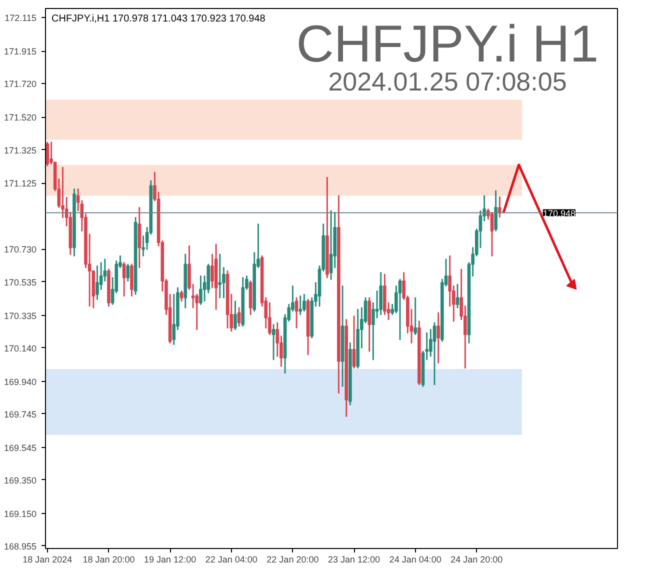 The image size is (652, 572). Describe the element at coordinates (20, 546) in the screenshot. I see `y-tick-label: 168.955` at that location.